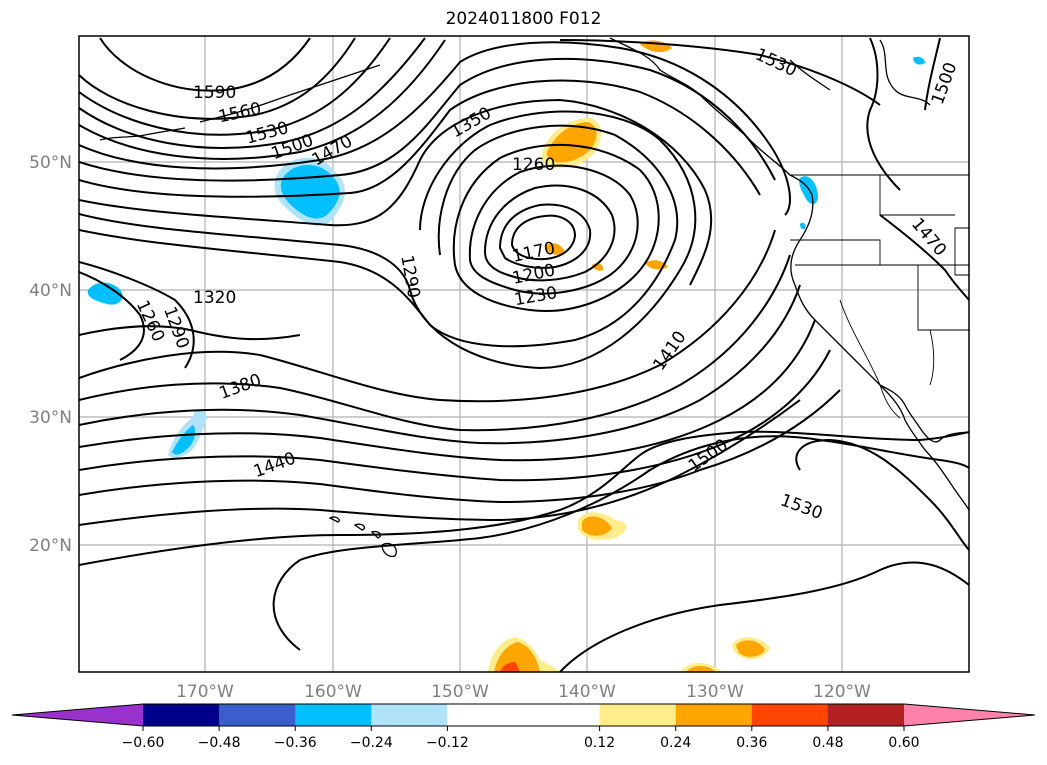 This screenshot has width=1047, height=765. What do you see at coordinates (447, 743) in the screenshot?
I see `colorbar-tick-label: −0.12` at bounding box center [447, 743].